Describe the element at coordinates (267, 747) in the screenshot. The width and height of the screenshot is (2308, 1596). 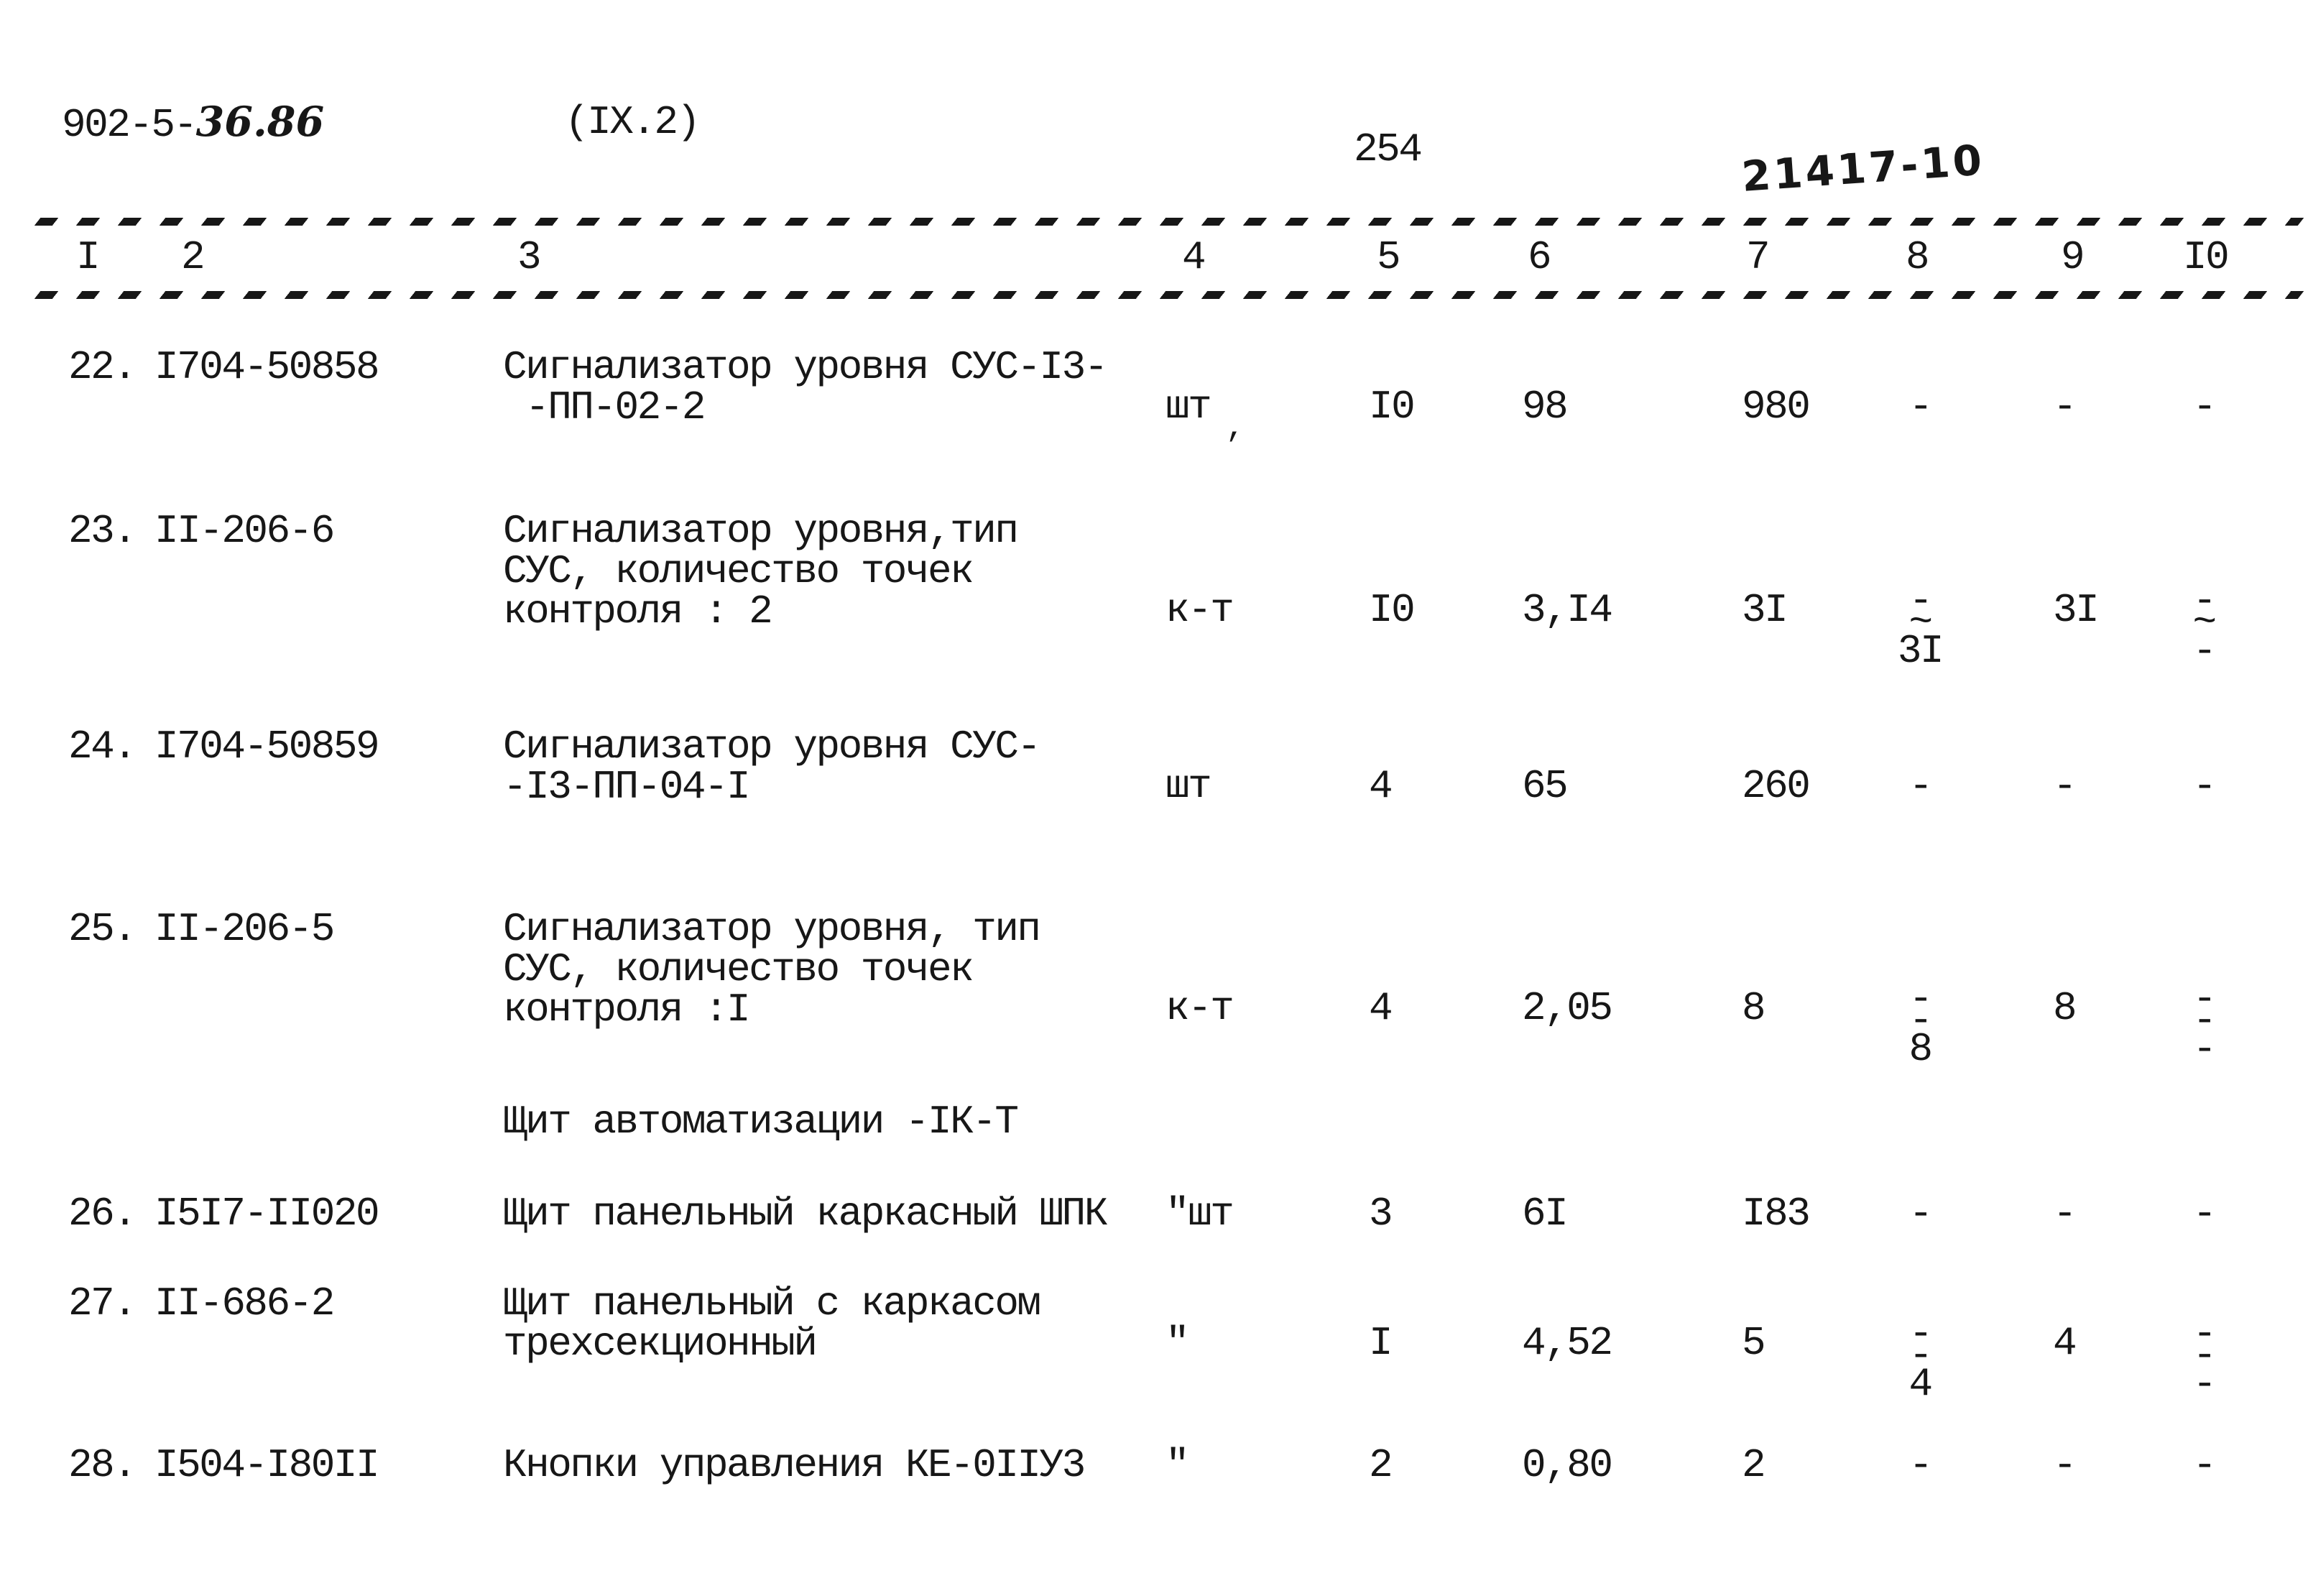
I see `item-code: I704-50859` at that location.